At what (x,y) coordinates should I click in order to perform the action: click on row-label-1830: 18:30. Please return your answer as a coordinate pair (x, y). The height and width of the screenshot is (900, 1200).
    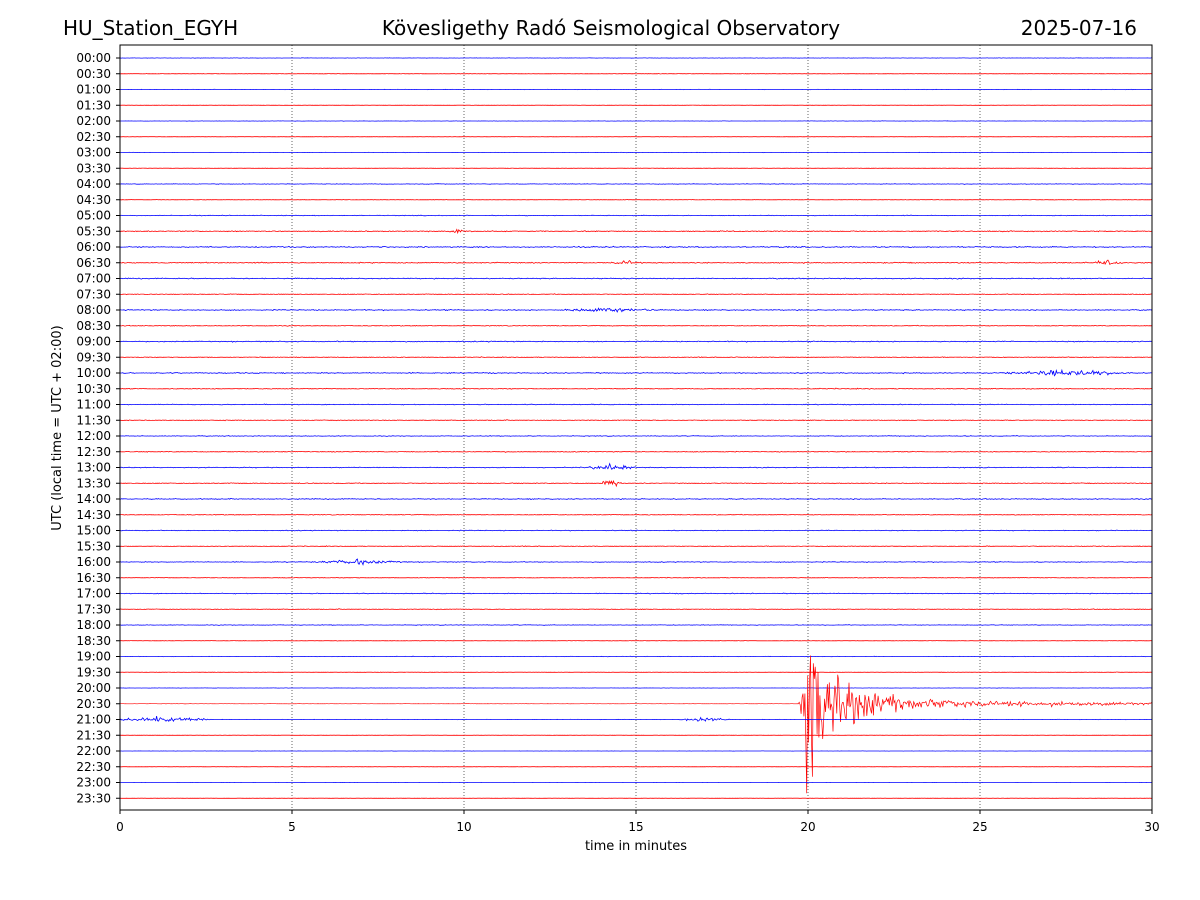
    Looking at the image, I should click on (93, 641).